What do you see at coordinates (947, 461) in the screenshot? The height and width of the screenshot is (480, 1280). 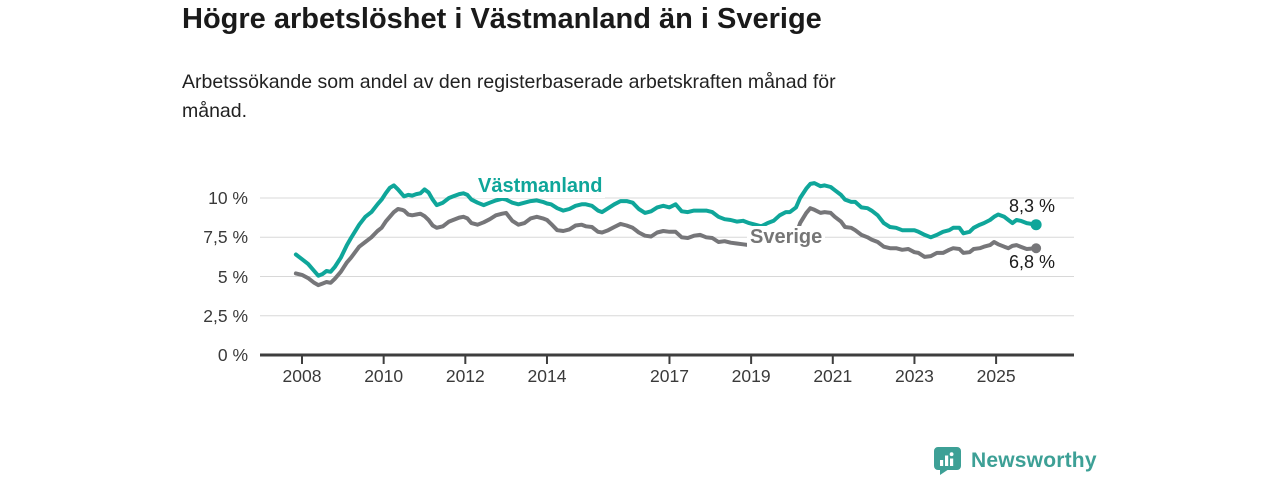 I see `newsworthy-bar-chart-bubble-icon` at bounding box center [947, 461].